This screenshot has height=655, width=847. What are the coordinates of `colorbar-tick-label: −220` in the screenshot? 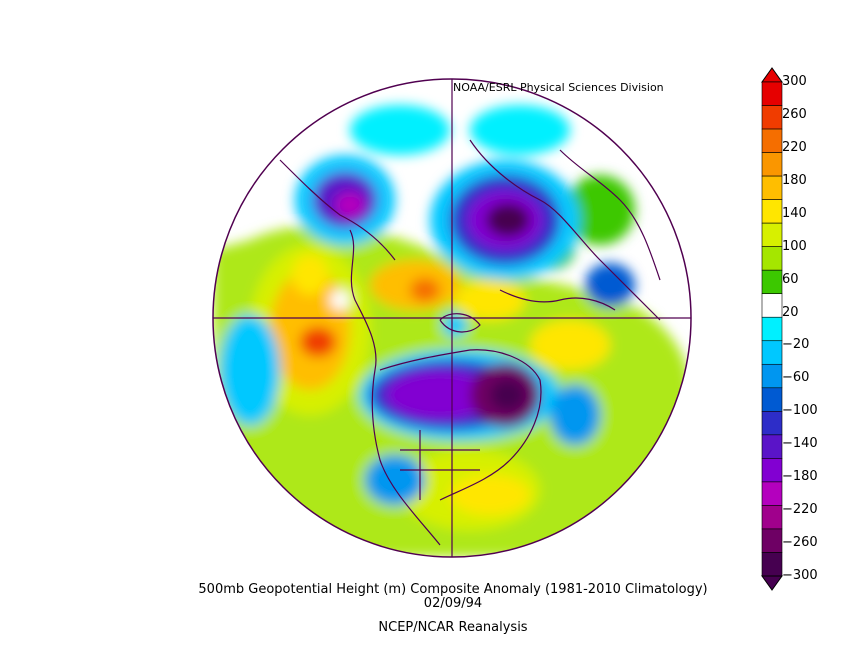 It's located at (800, 510).